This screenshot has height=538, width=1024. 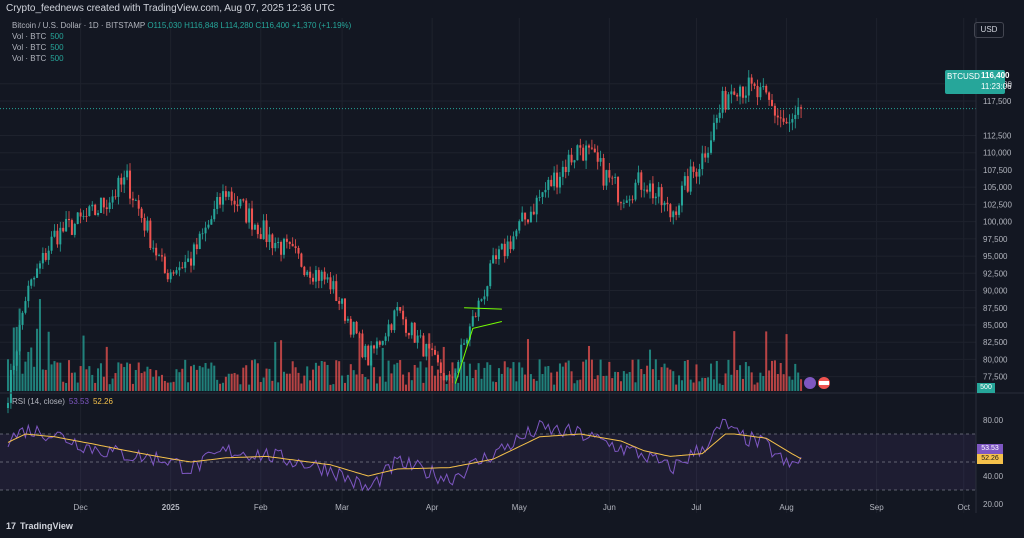 I want to click on event-icons, so click(x=817, y=383).